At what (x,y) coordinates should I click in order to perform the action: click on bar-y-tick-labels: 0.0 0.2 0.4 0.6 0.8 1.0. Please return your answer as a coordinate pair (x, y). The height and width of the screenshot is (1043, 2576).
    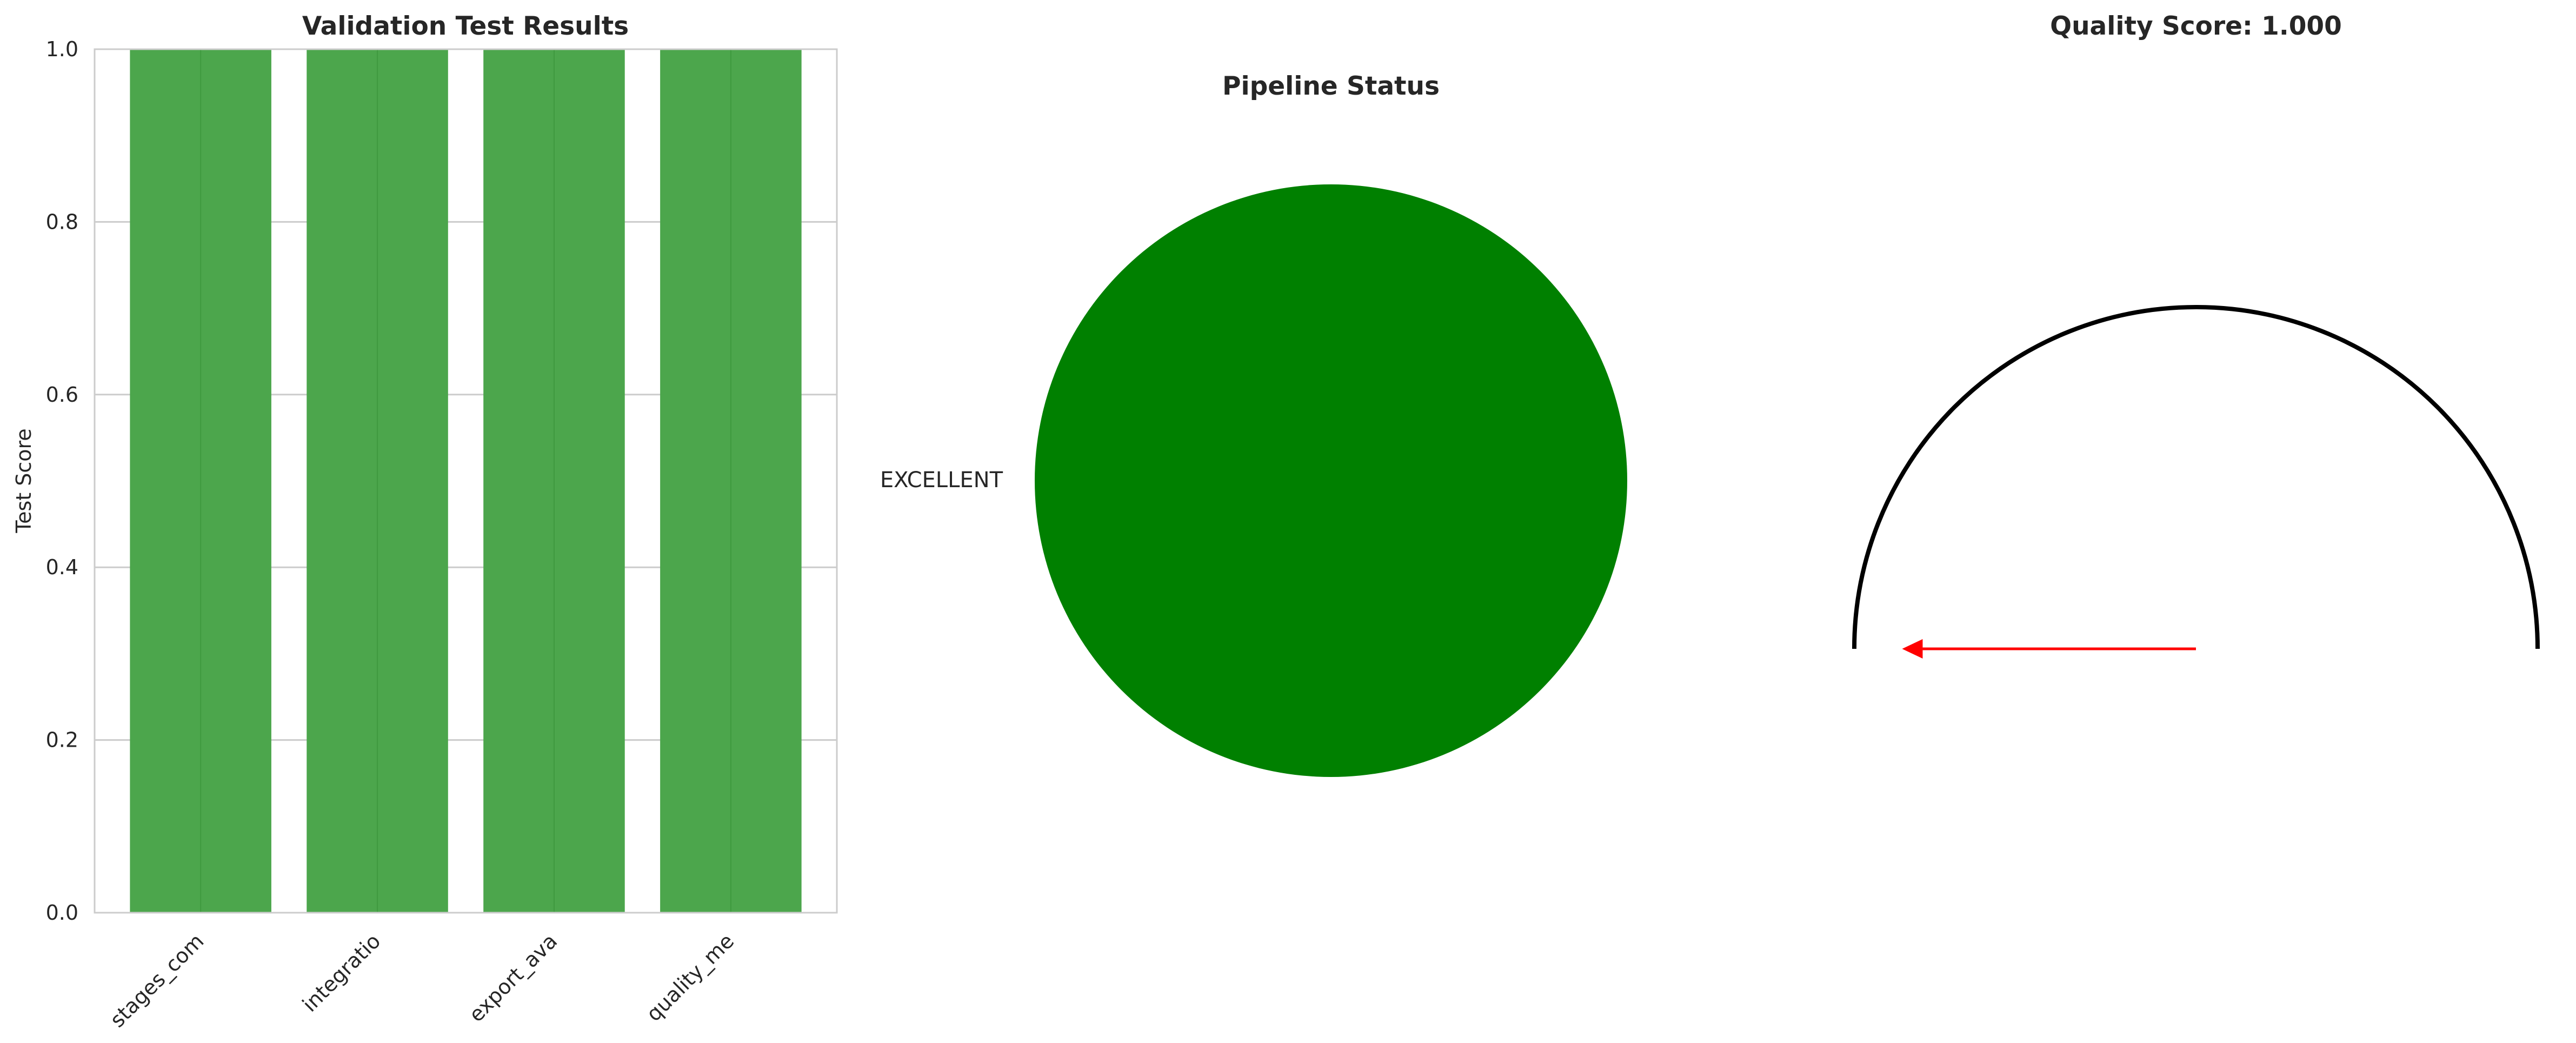
    Looking at the image, I should click on (62, 481).